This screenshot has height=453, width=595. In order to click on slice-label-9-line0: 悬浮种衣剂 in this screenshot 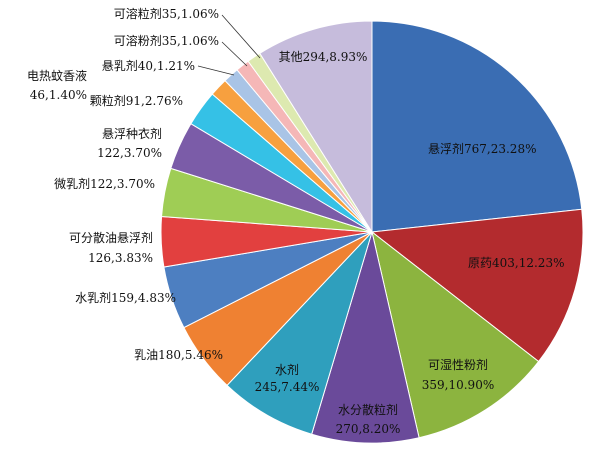, I will do `click(132, 133)`.